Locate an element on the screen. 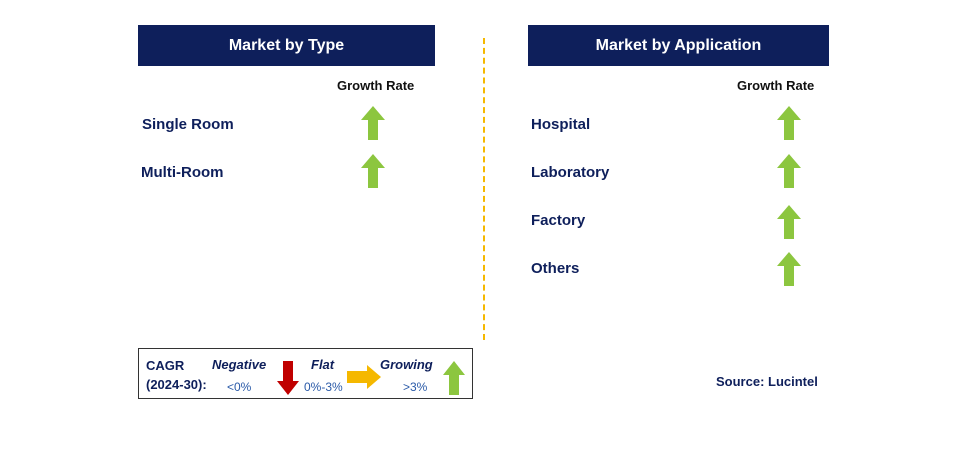 Image resolution: width=957 pixels, height=460 pixels. application-item-others: Others is located at coordinates (555, 268).